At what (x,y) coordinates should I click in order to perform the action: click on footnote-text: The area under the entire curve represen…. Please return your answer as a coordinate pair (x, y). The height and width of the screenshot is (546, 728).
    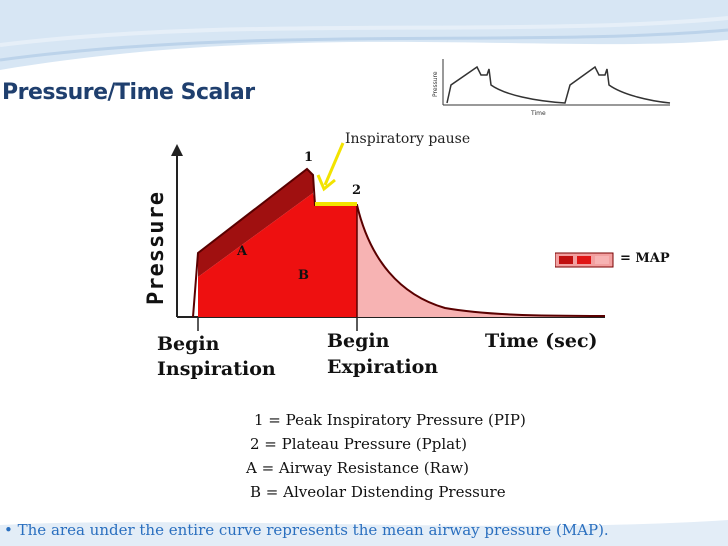
    Looking at the image, I should click on (313, 530).